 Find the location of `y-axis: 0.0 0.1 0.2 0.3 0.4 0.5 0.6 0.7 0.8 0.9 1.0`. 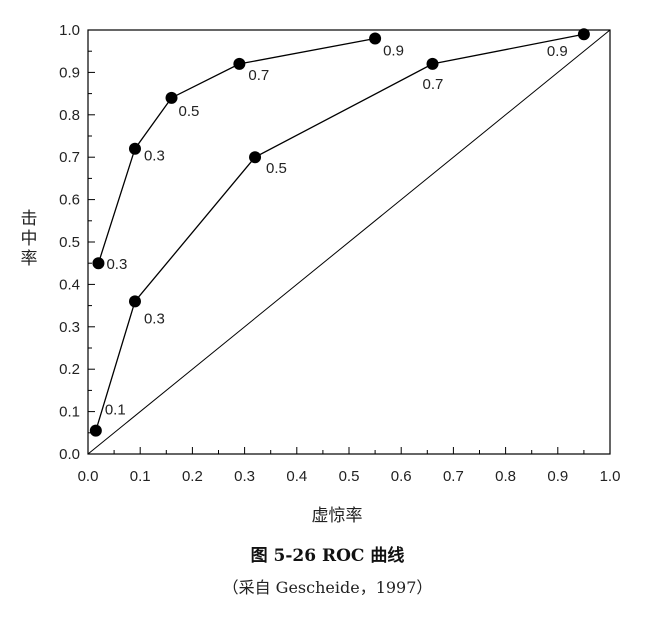

y-axis: 0.0 0.1 0.2 0.3 0.4 0.5 0.6 0.7 0.8 0.9 1.0 is located at coordinates (77, 242).